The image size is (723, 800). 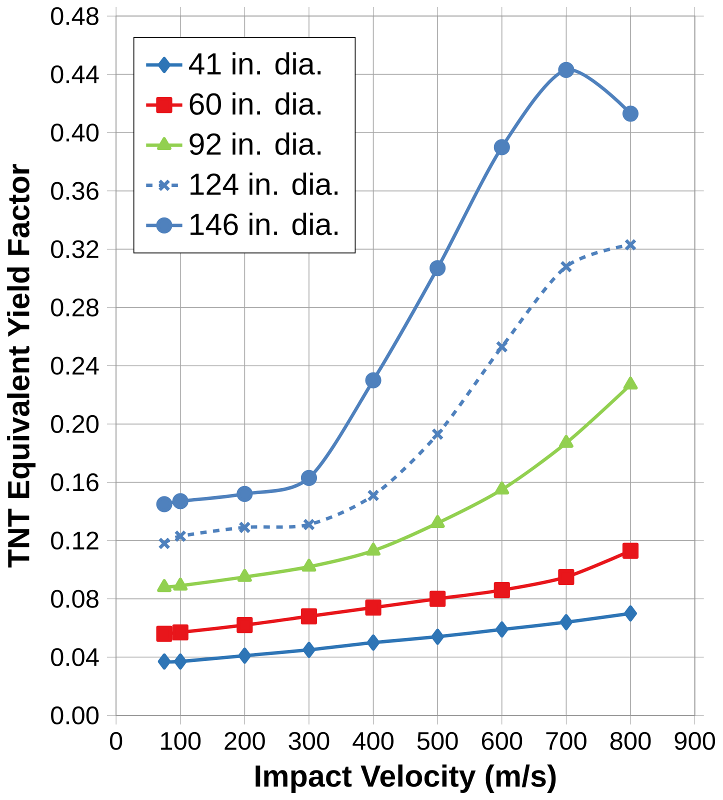 I want to click on y-tick-label: 0.16, so click(x=74, y=482).